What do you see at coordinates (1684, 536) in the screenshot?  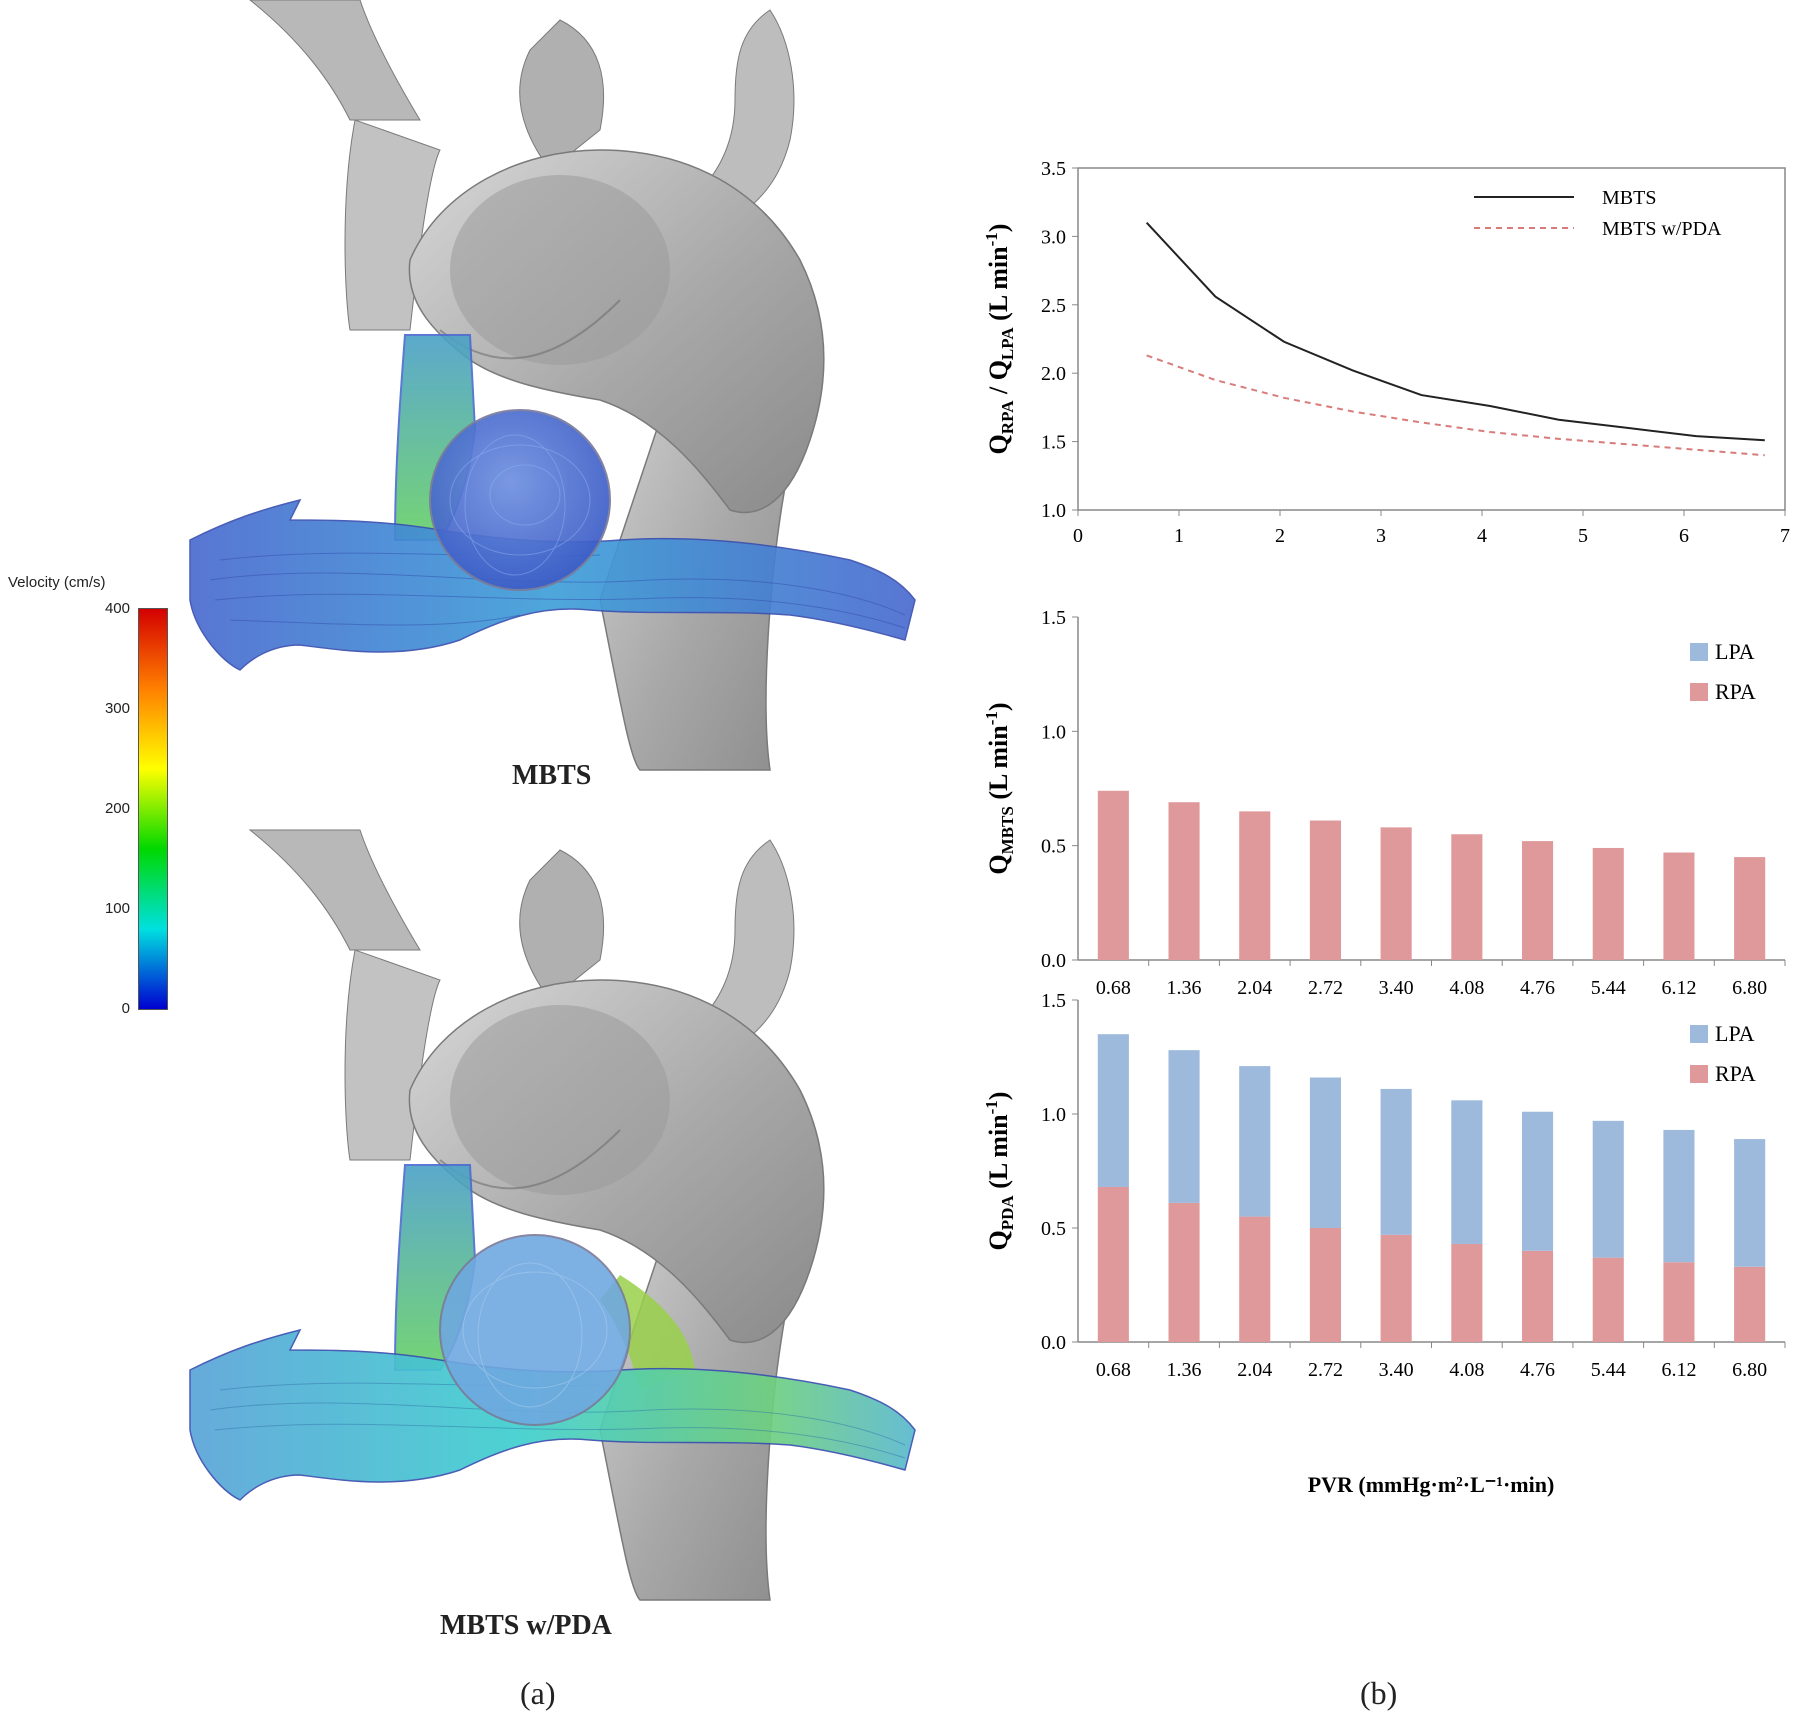 I see `x-tick-label: 6` at bounding box center [1684, 536].